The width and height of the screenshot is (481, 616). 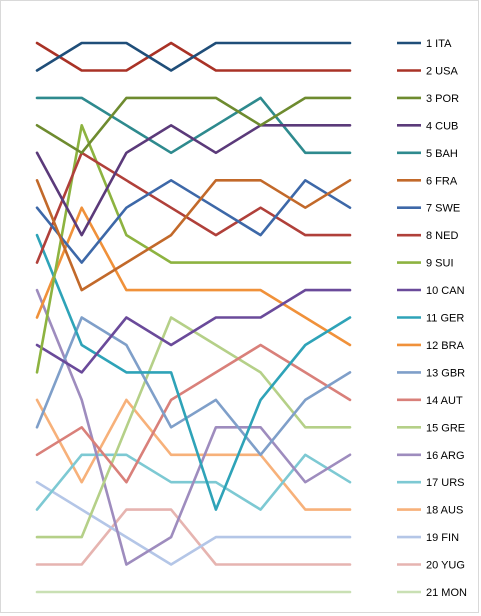 I want to click on legend-item: 4 CUB, so click(x=427, y=126).